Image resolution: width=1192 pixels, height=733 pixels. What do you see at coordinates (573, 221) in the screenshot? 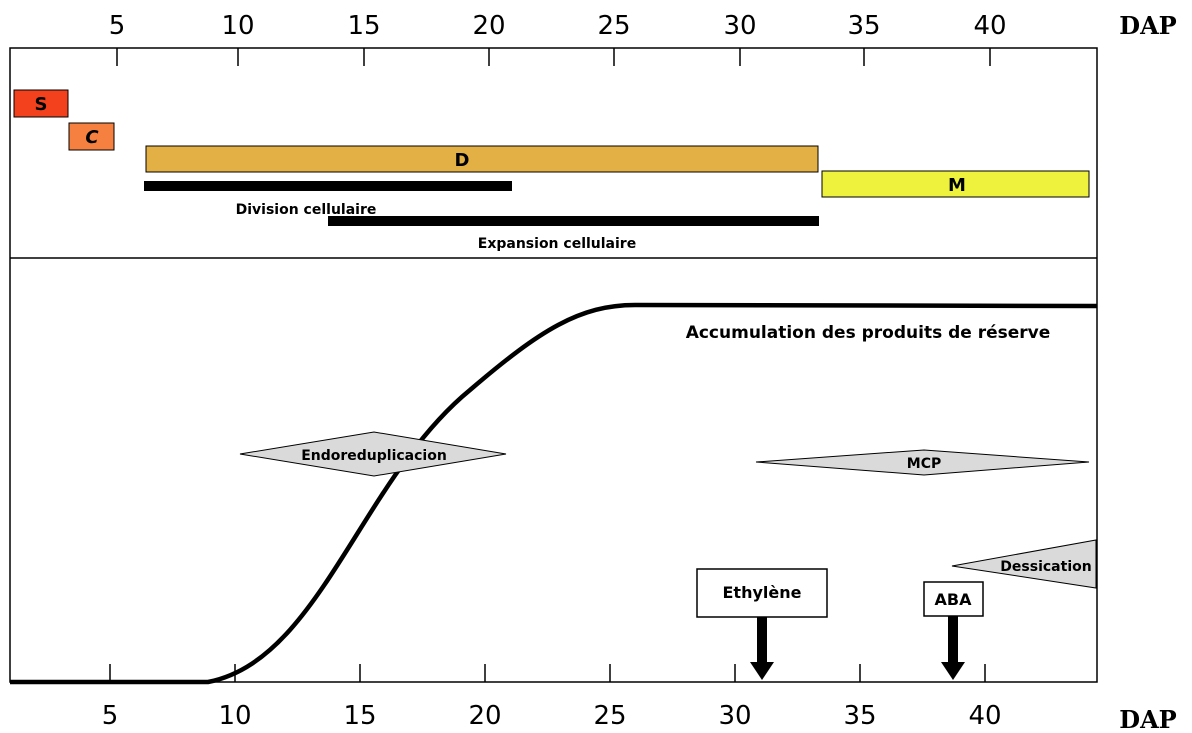
I see `expansion-bar` at bounding box center [573, 221].